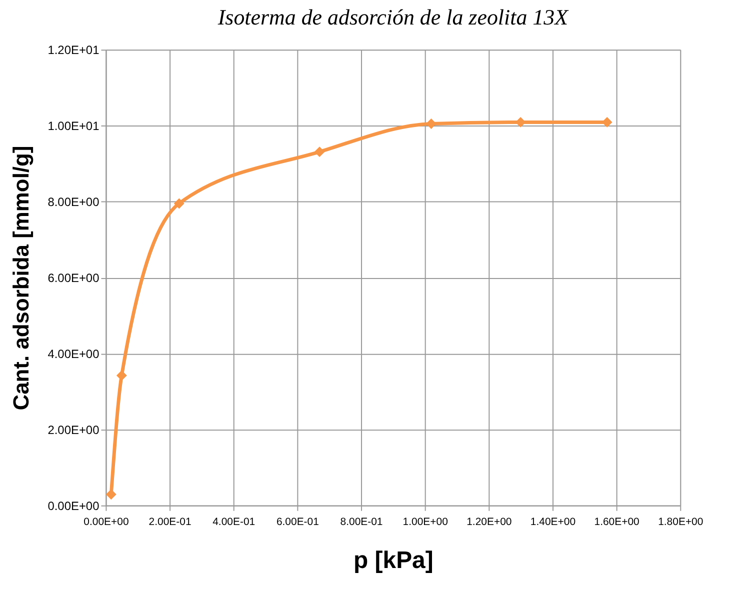  What do you see at coordinates (74, 429) in the screenshot?
I see `y-tick-label: 2.00E+00` at bounding box center [74, 429].